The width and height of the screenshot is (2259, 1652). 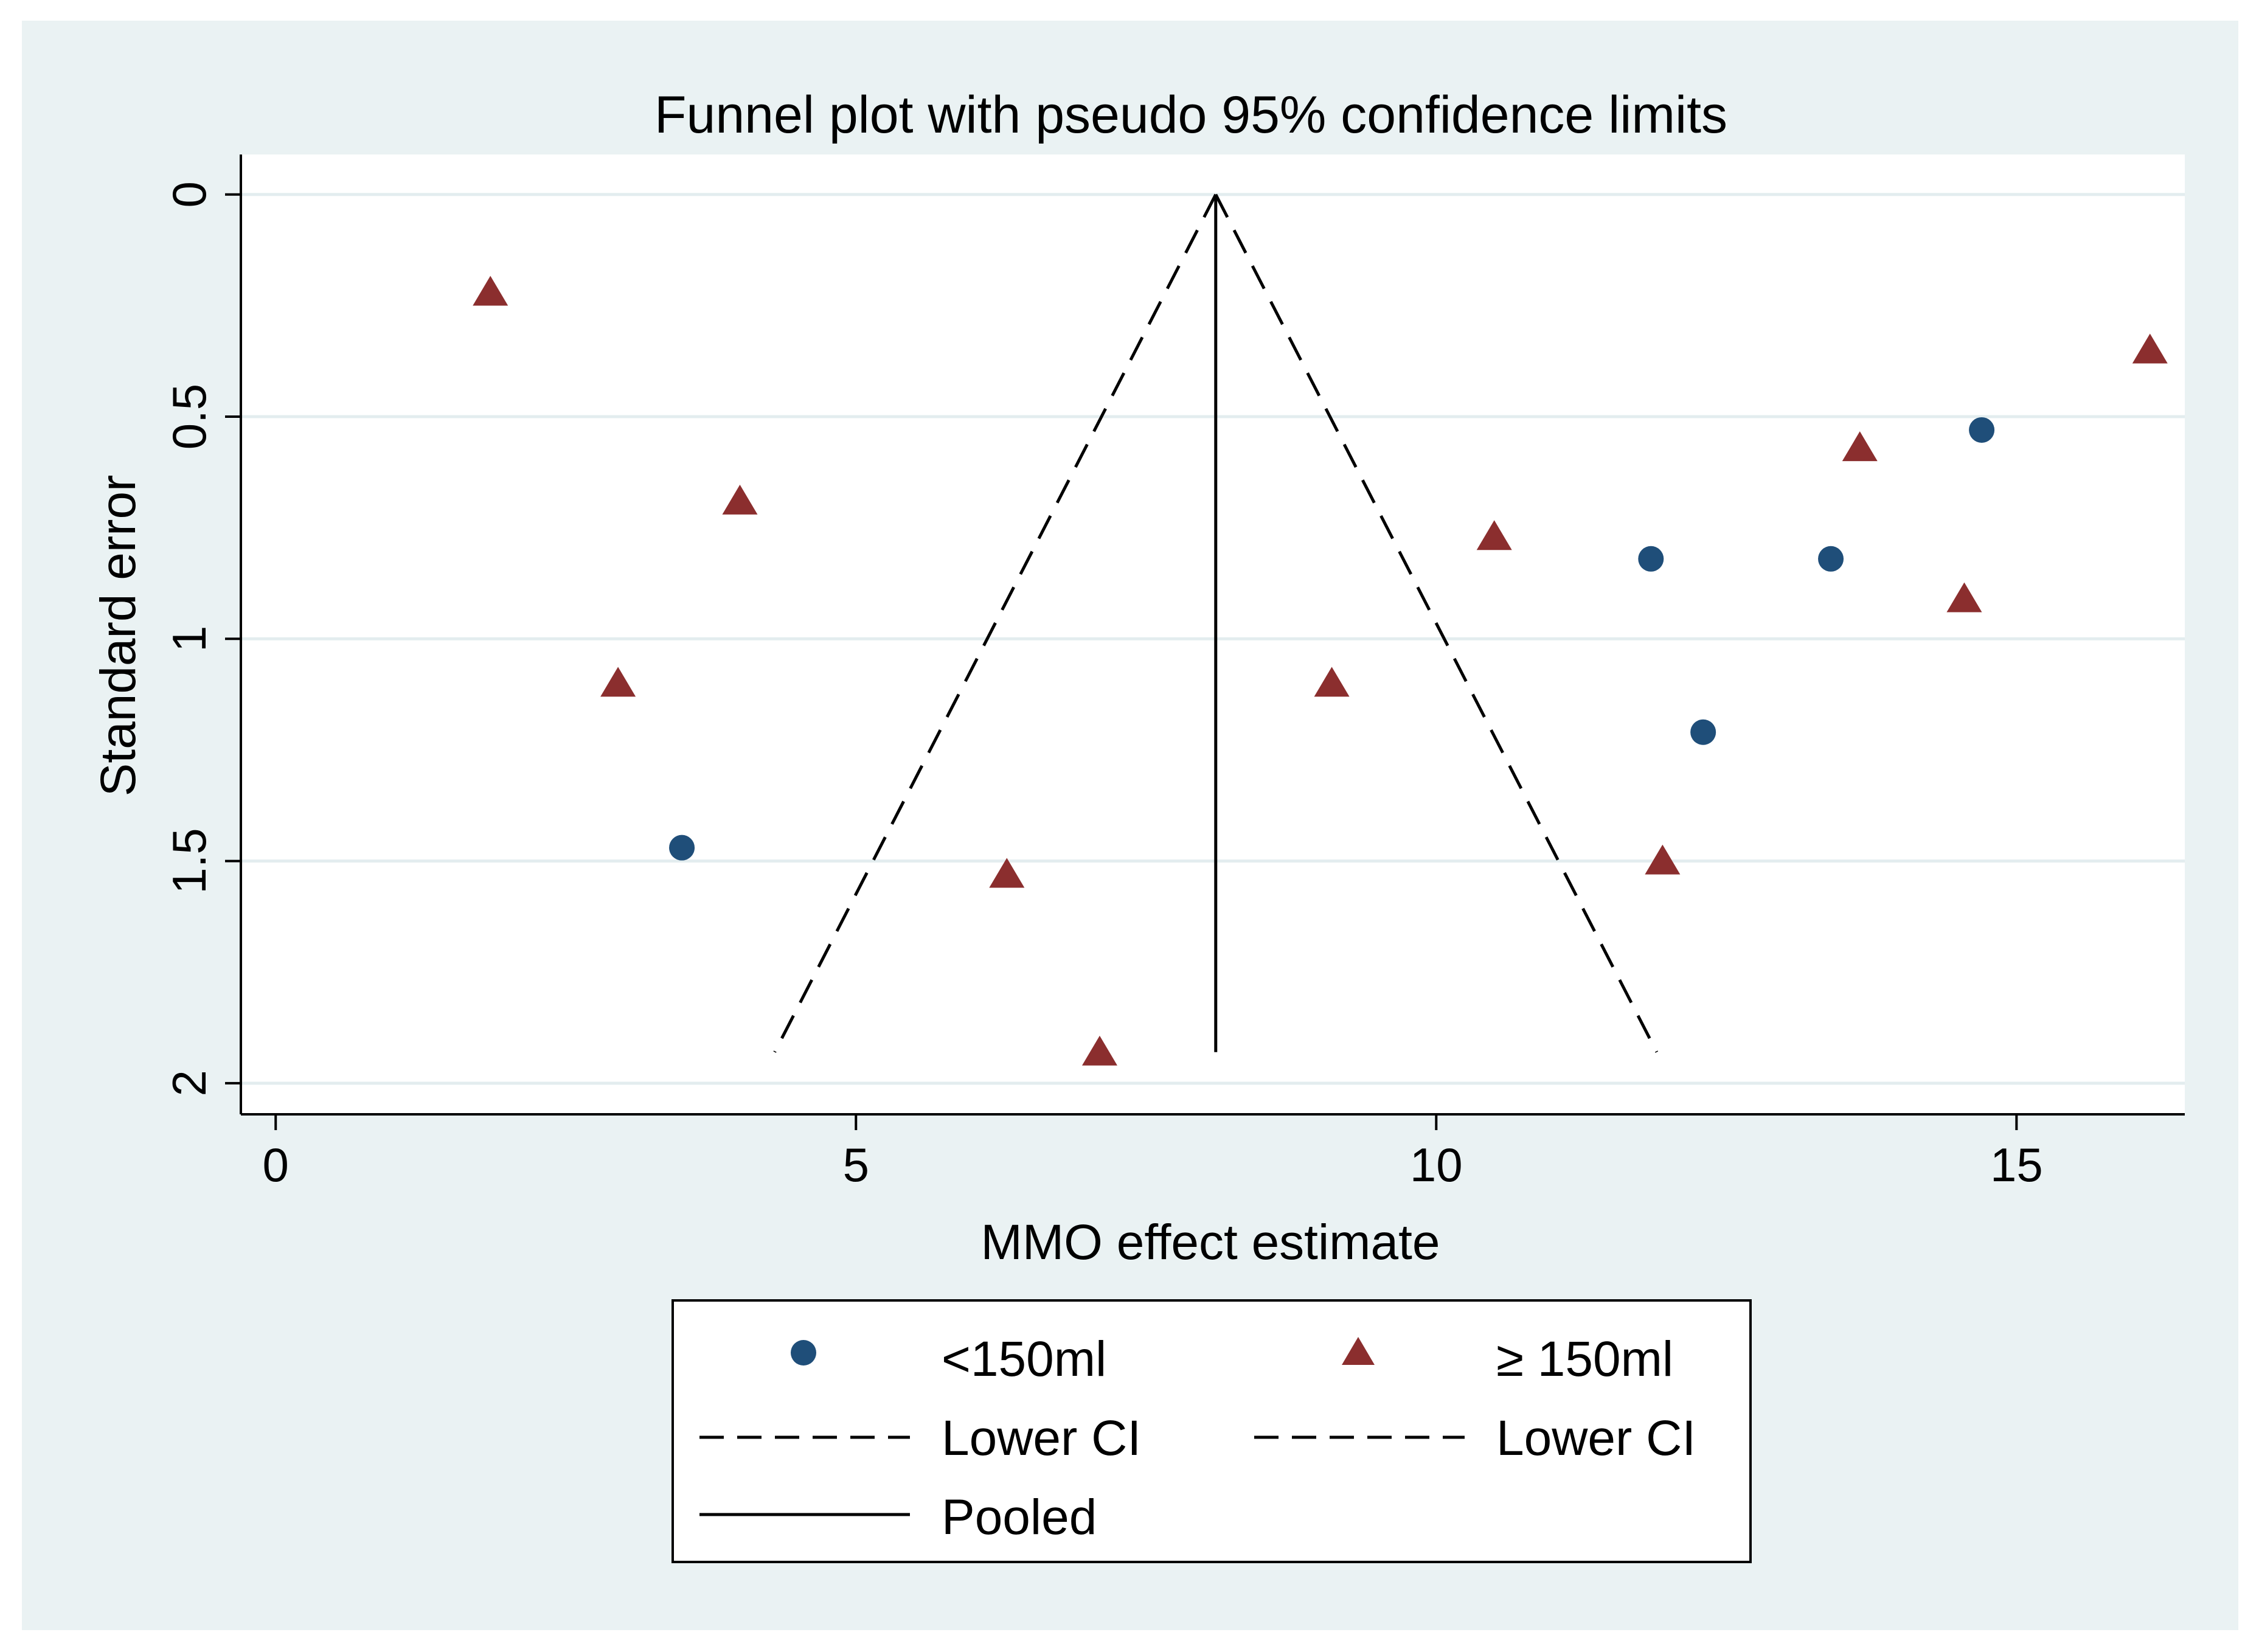 I want to click on x-tick-label: 15, so click(x=2016, y=1165).